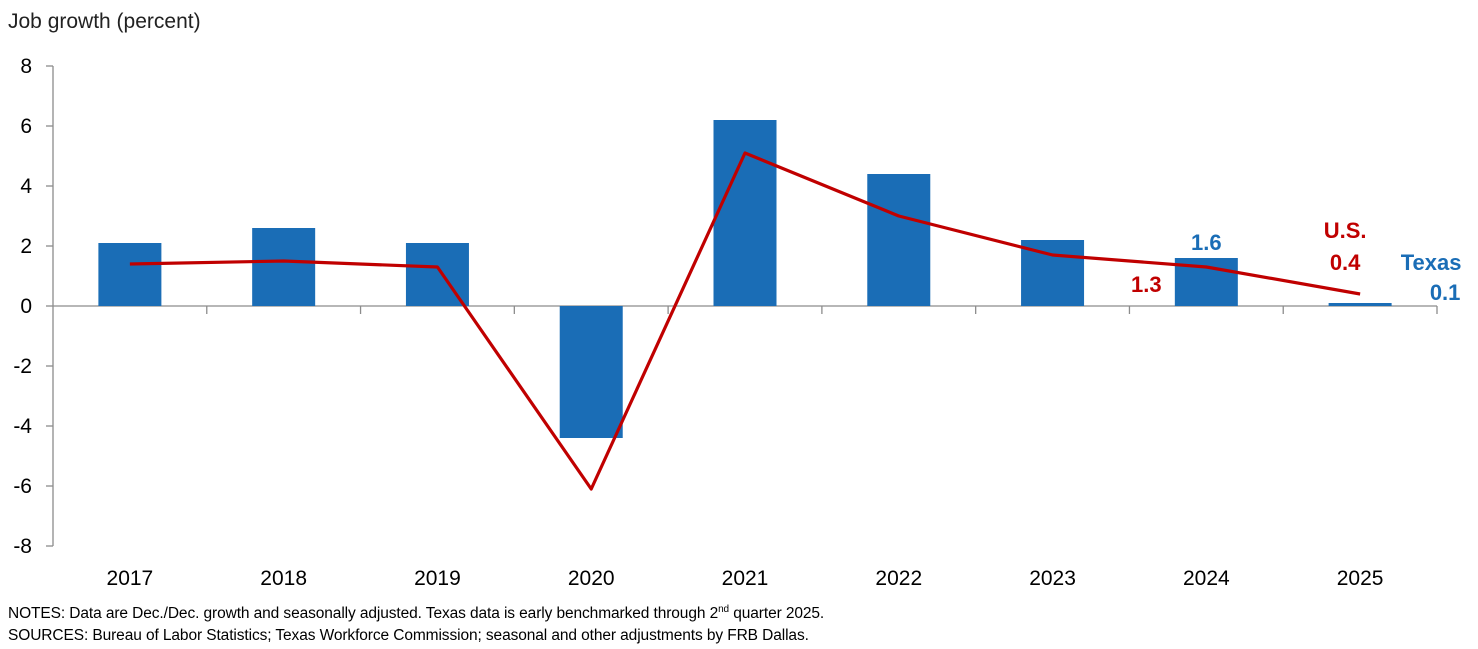  Describe the element at coordinates (1345, 262) in the screenshot. I see `data-label-us: 0.4` at that location.